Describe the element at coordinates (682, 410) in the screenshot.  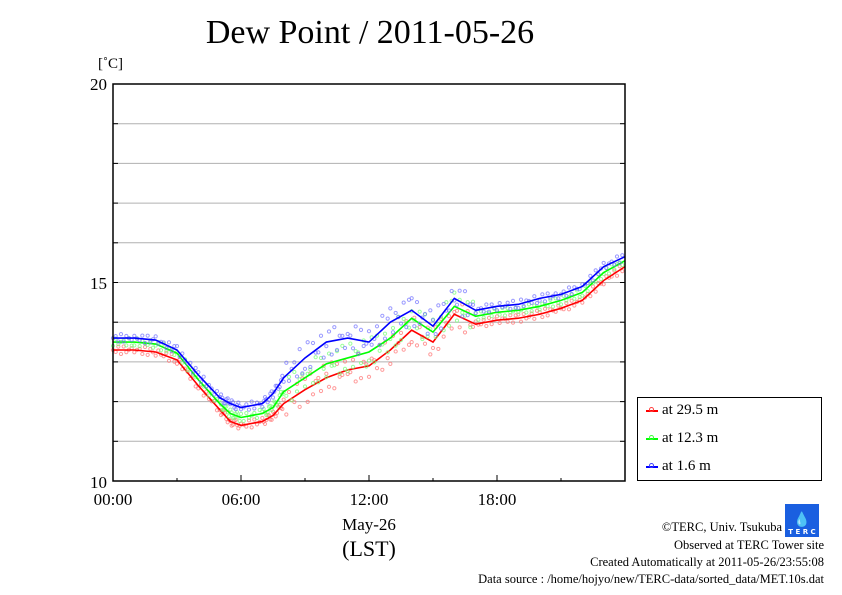
I see `legend-item-29-5m: at 29.5 m` at that location.